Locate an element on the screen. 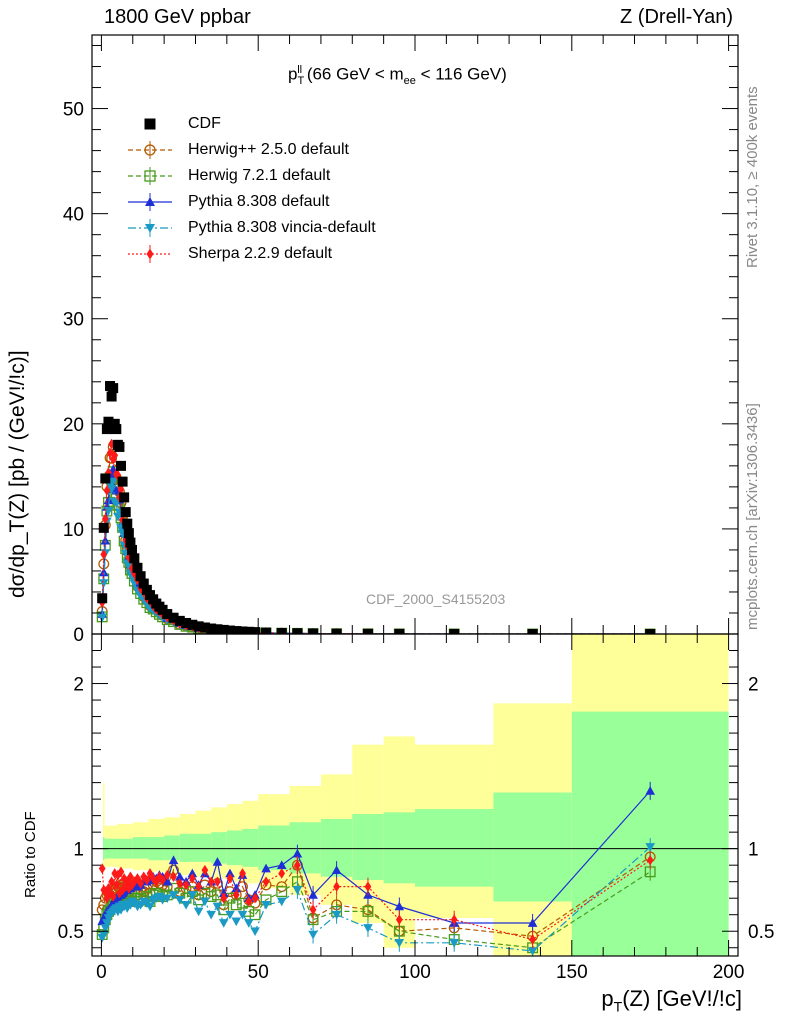 The height and width of the screenshot is (1024, 786). y-tick-label-ratio: 2 is located at coordinates (78, 685).